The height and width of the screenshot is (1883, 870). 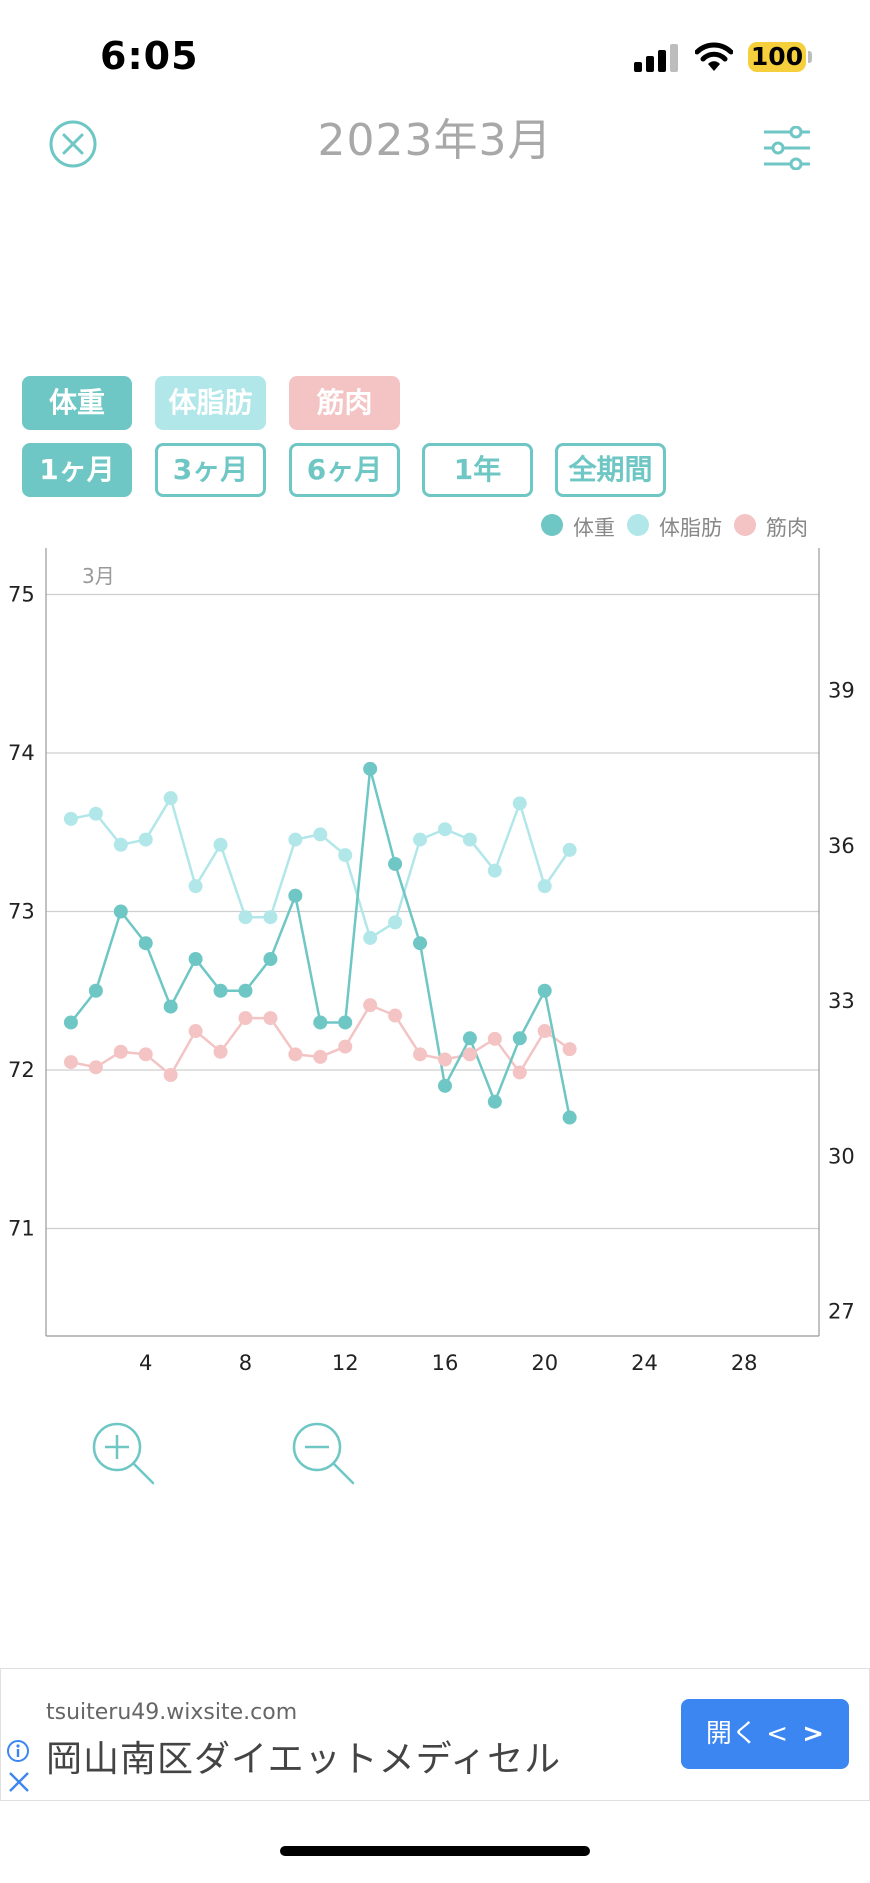 What do you see at coordinates (123, 1453) in the screenshot?
I see `zoom-in-icon` at bounding box center [123, 1453].